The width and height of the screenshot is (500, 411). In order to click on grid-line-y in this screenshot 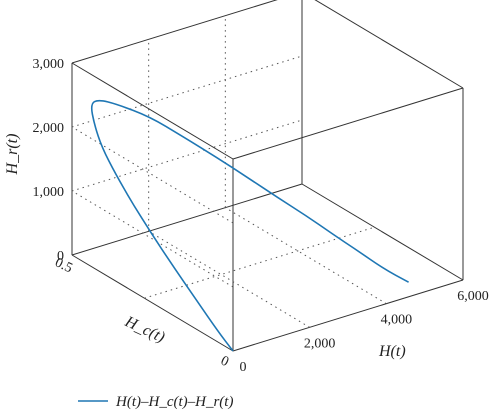, I will do `click(259, 262)`.